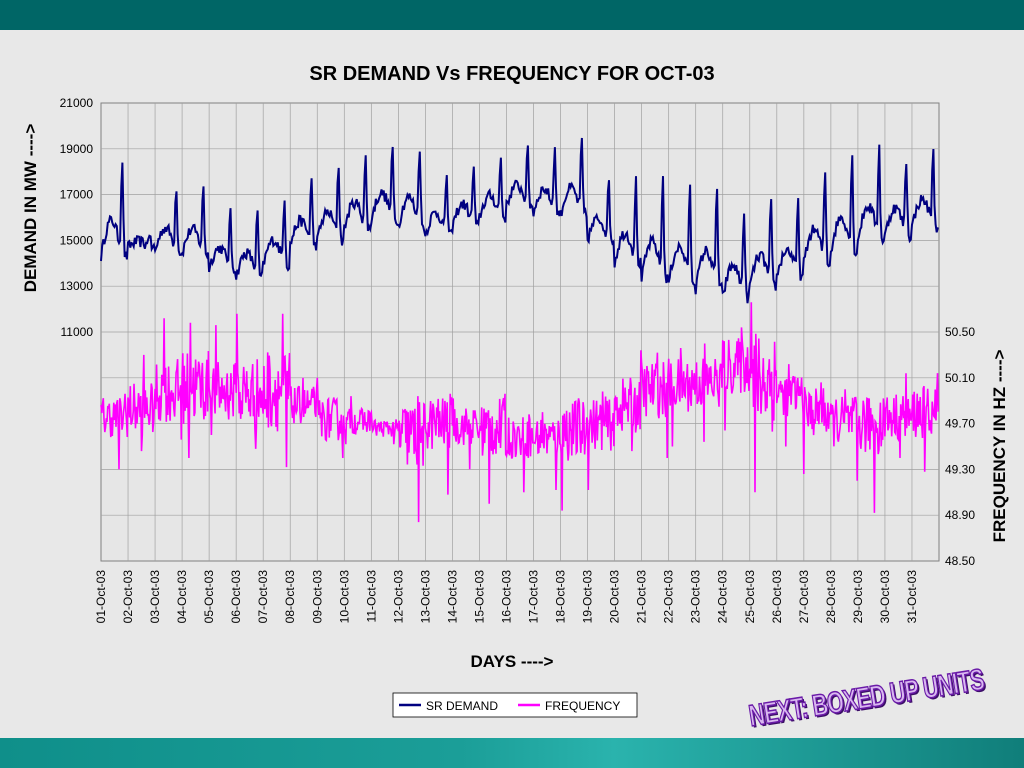 The width and height of the screenshot is (1024, 768). I want to click on y-tick-label-right: 50.50, so click(960, 332).